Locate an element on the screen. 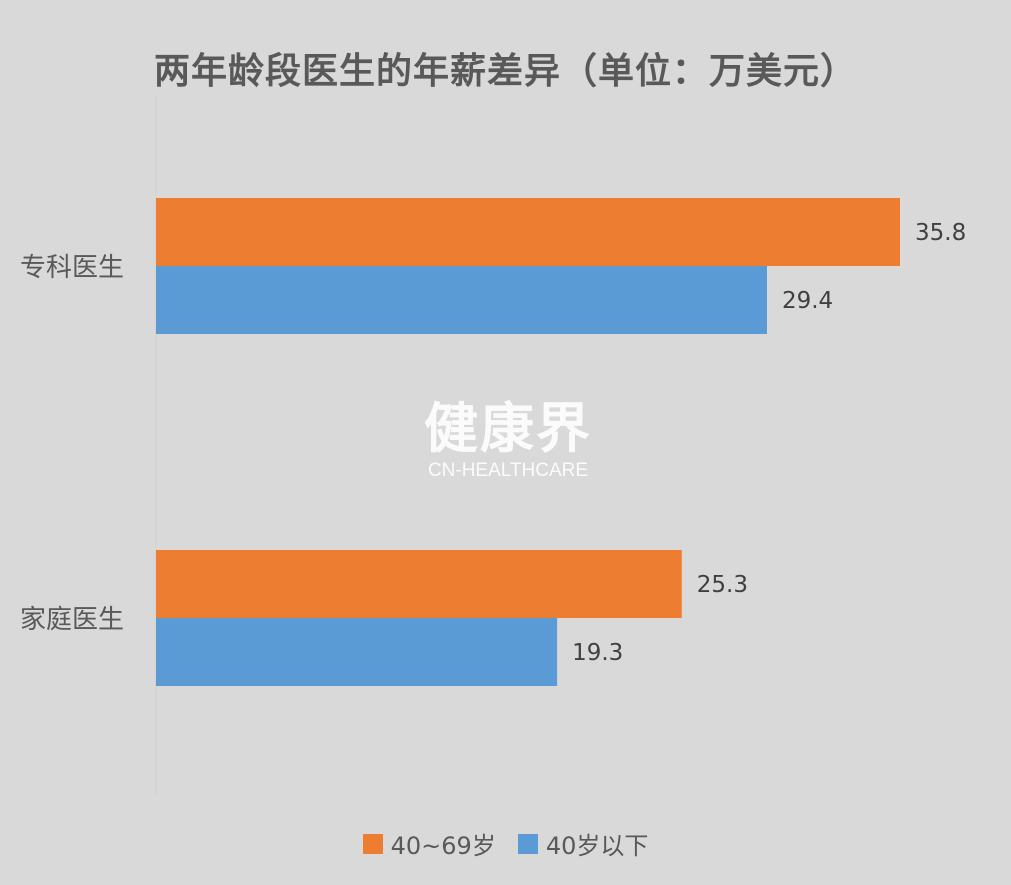 This screenshot has height=885, width=1011. legend-label-series-2: 40岁以下 is located at coordinates (597, 846).